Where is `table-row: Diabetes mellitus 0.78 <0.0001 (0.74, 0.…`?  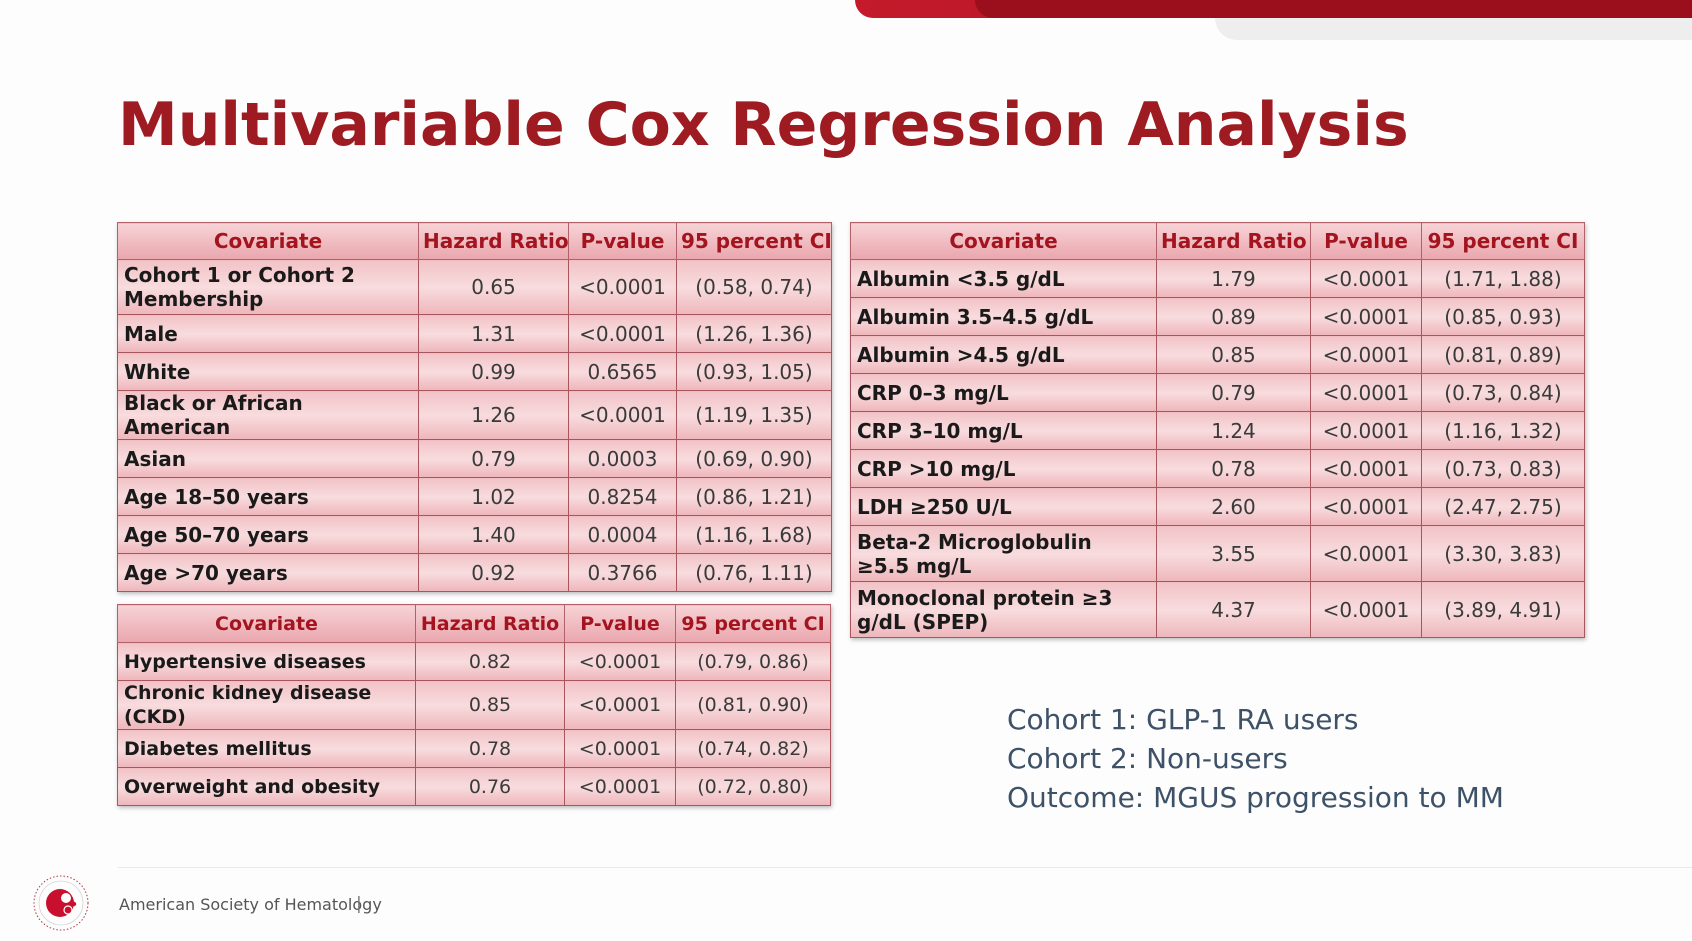 table-row: Diabetes mellitus 0.78 <0.0001 (0.74, 0.… is located at coordinates (474, 748).